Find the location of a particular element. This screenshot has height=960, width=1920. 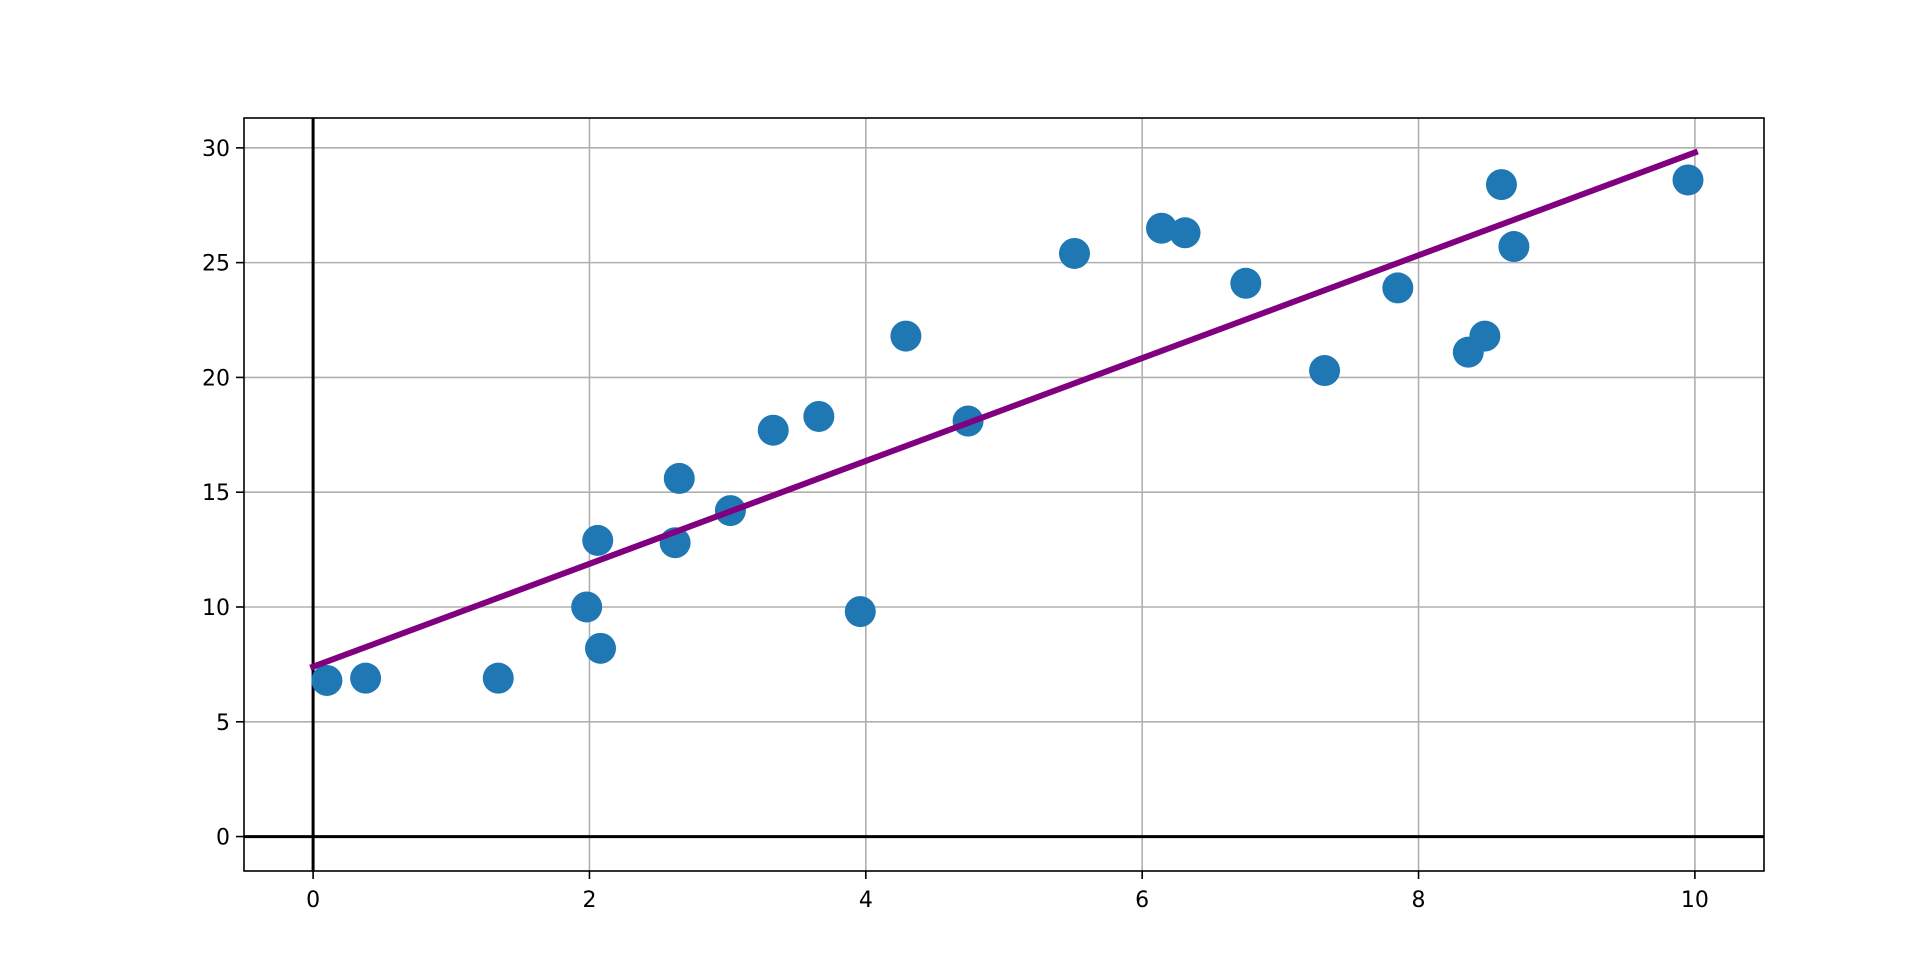

y-tick-label: 30 is located at coordinates (216, 149).